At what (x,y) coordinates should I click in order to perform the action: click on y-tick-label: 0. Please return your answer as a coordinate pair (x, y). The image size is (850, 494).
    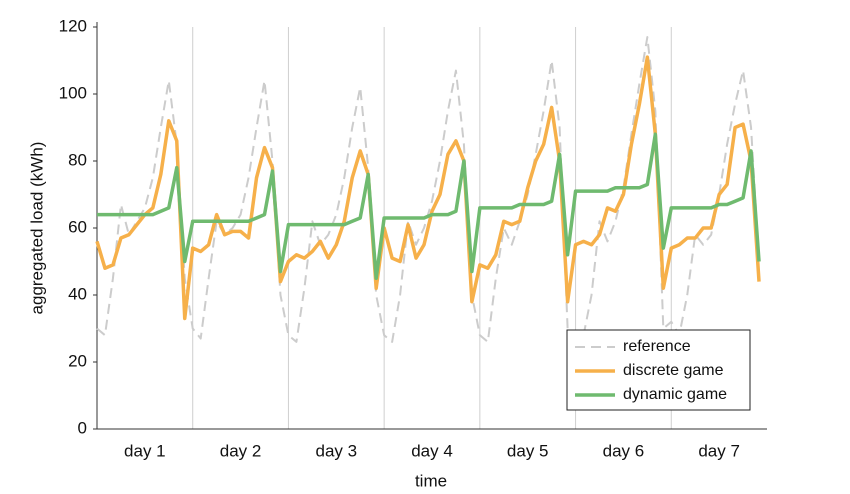
    Looking at the image, I should click on (82, 427).